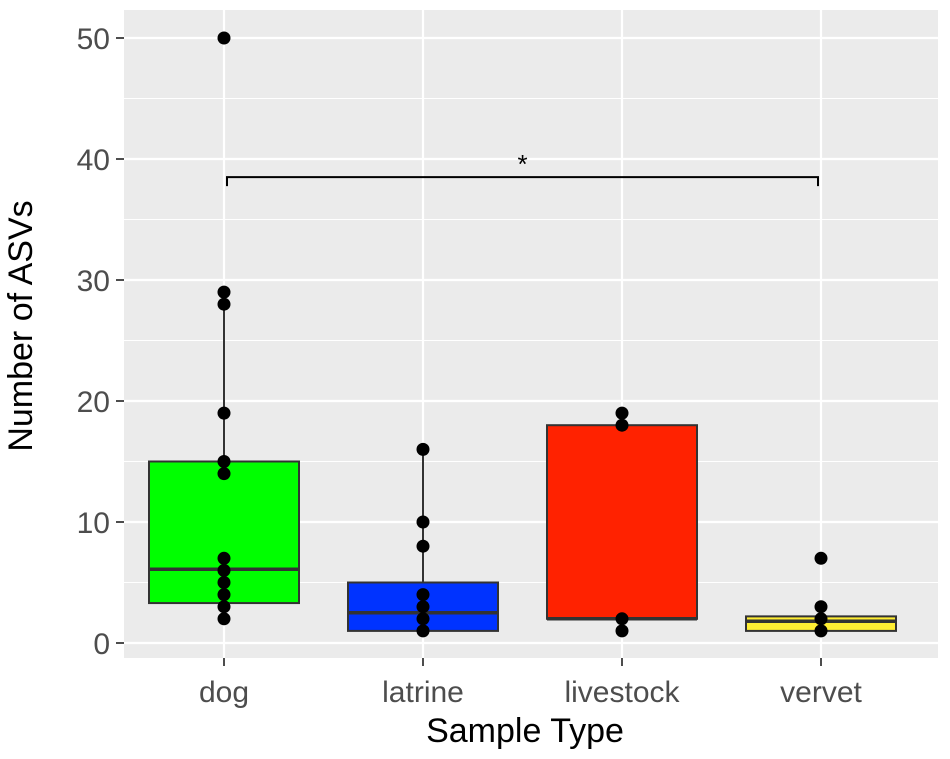 Image resolution: width=950 pixels, height=759 pixels. What do you see at coordinates (93, 39) in the screenshot?
I see `y-tick-label: 50` at bounding box center [93, 39].